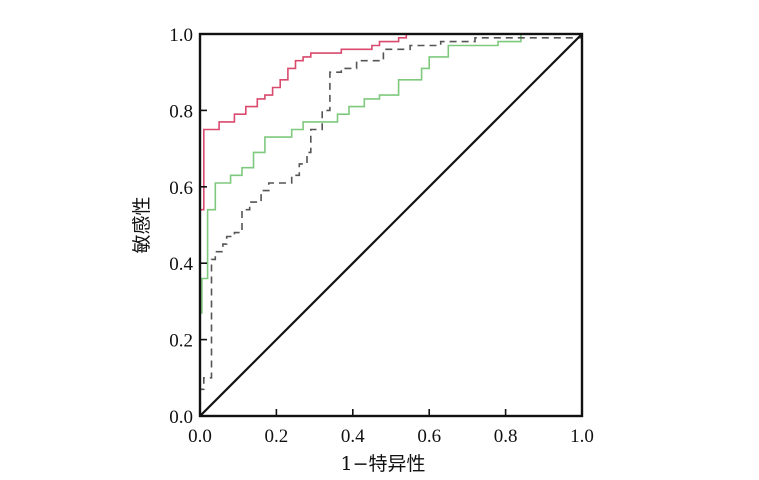 The height and width of the screenshot is (480, 759). Describe the element at coordinates (181, 417) in the screenshot. I see `y-tick-label: 0.0` at that location.